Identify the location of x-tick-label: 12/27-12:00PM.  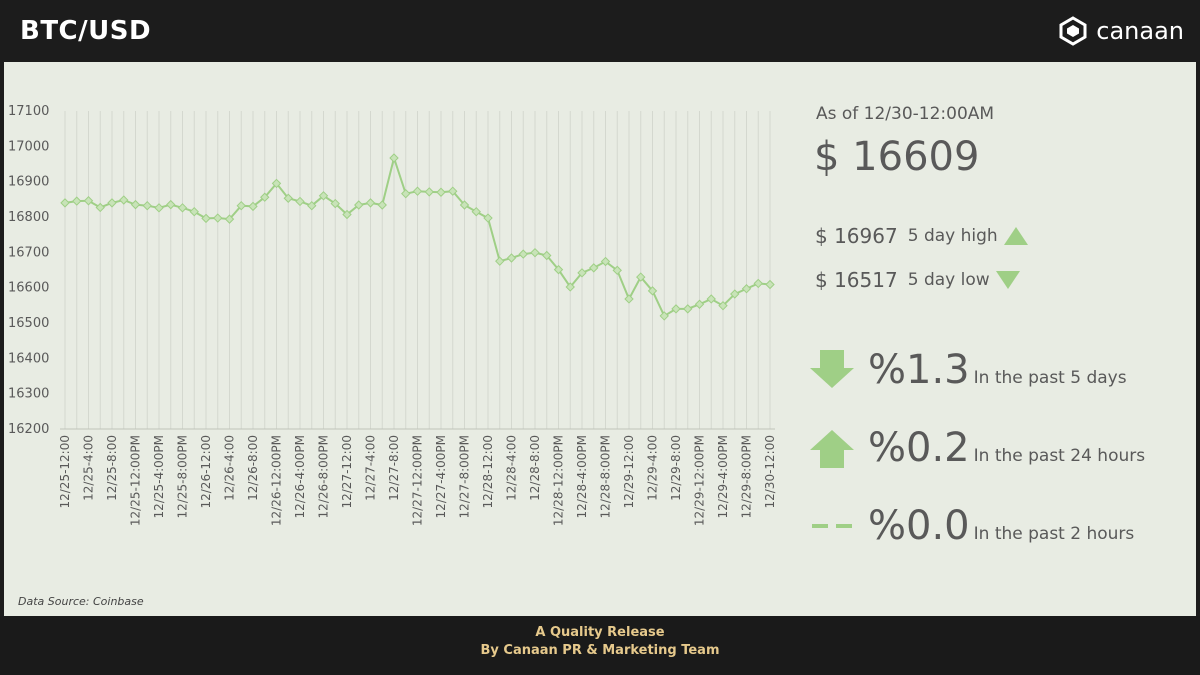
(418, 480).